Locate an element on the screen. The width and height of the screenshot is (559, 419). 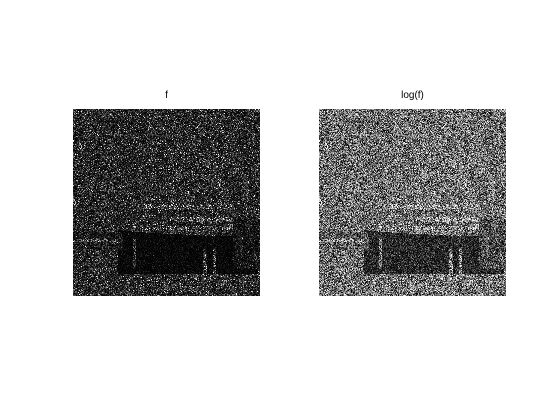
panel-title-f: f is located at coordinates (166, 95).